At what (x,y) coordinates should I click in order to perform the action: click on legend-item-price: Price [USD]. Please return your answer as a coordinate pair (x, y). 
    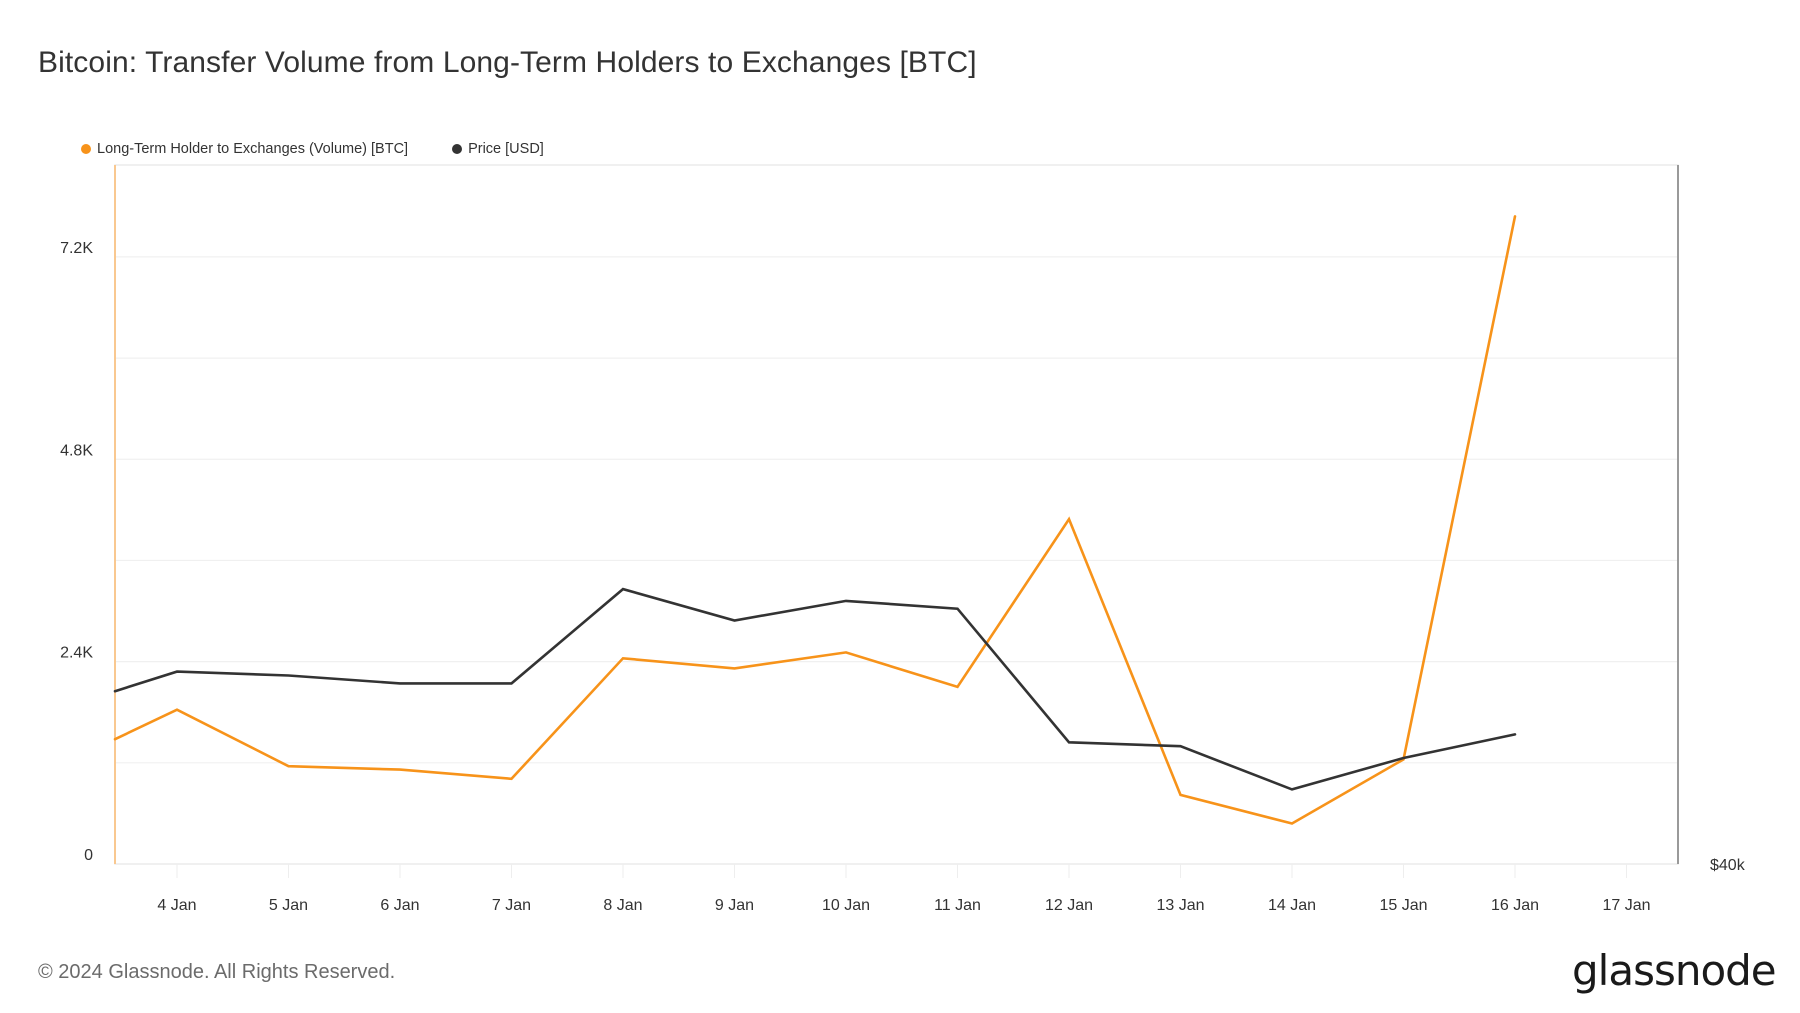
    Looking at the image, I should click on (498, 149).